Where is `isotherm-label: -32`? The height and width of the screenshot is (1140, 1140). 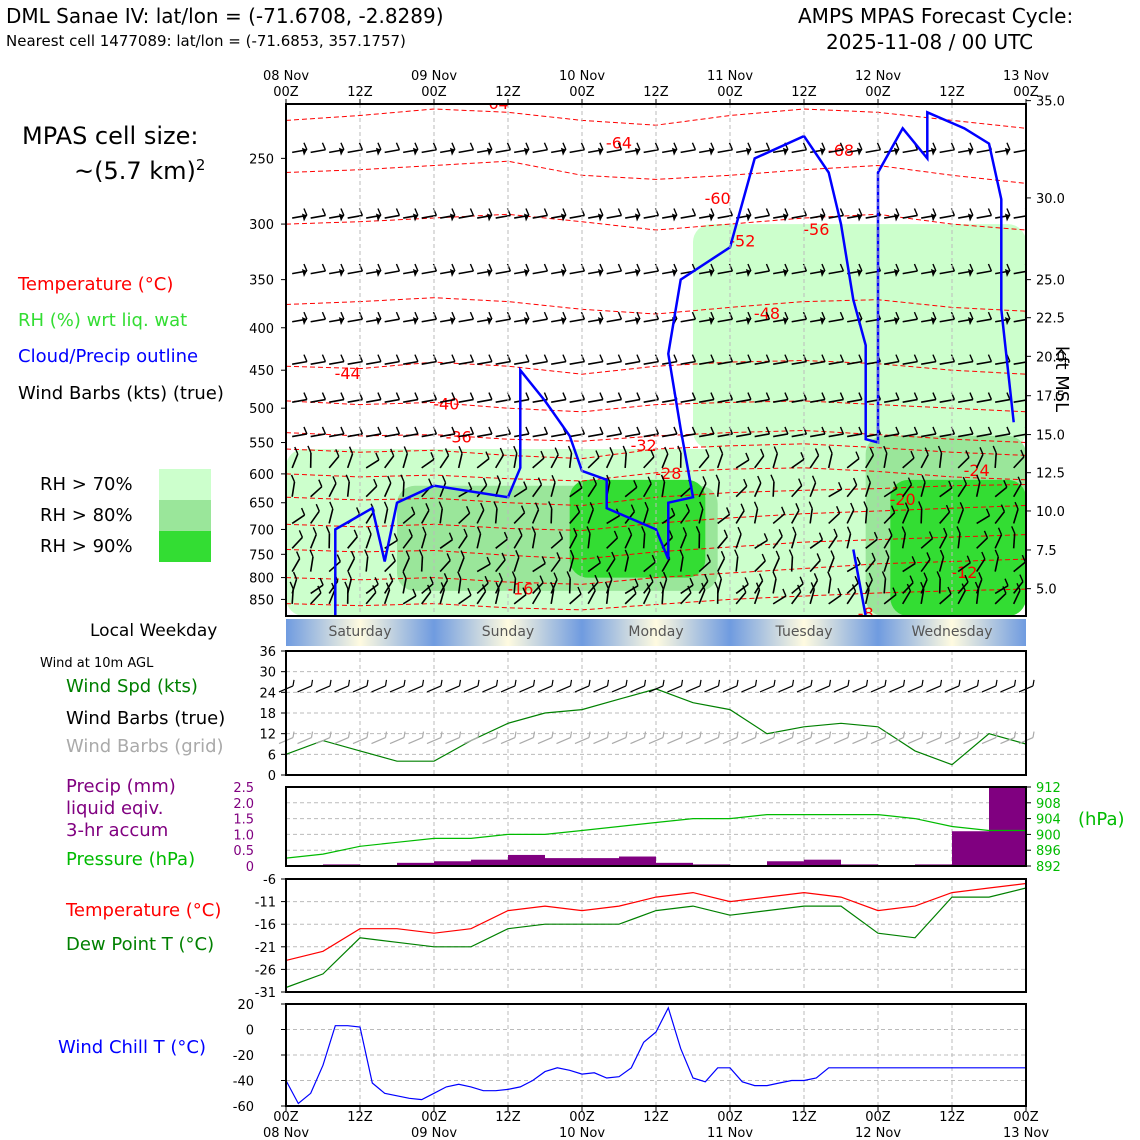 isotherm-label: -32 is located at coordinates (644, 445).